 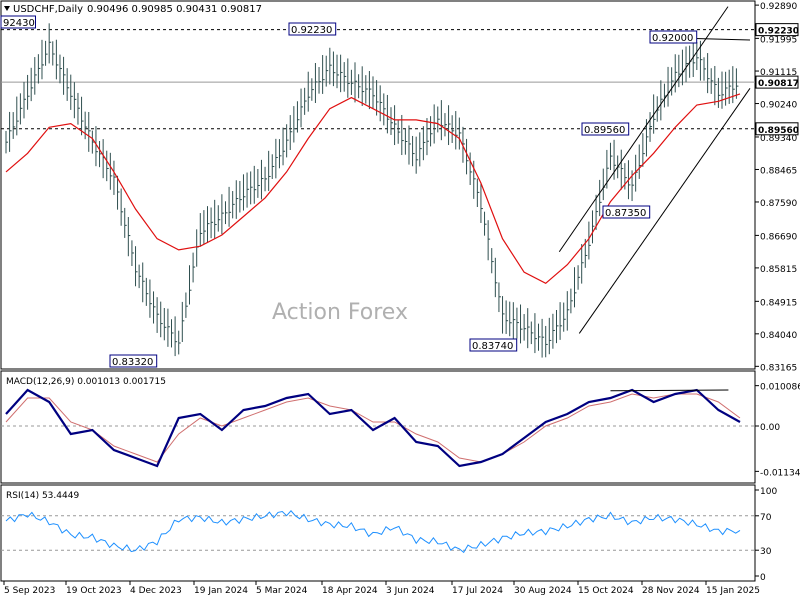 What do you see at coordinates (778, 171) in the screenshot?
I see `price-tick-label: 0.88465` at bounding box center [778, 171].